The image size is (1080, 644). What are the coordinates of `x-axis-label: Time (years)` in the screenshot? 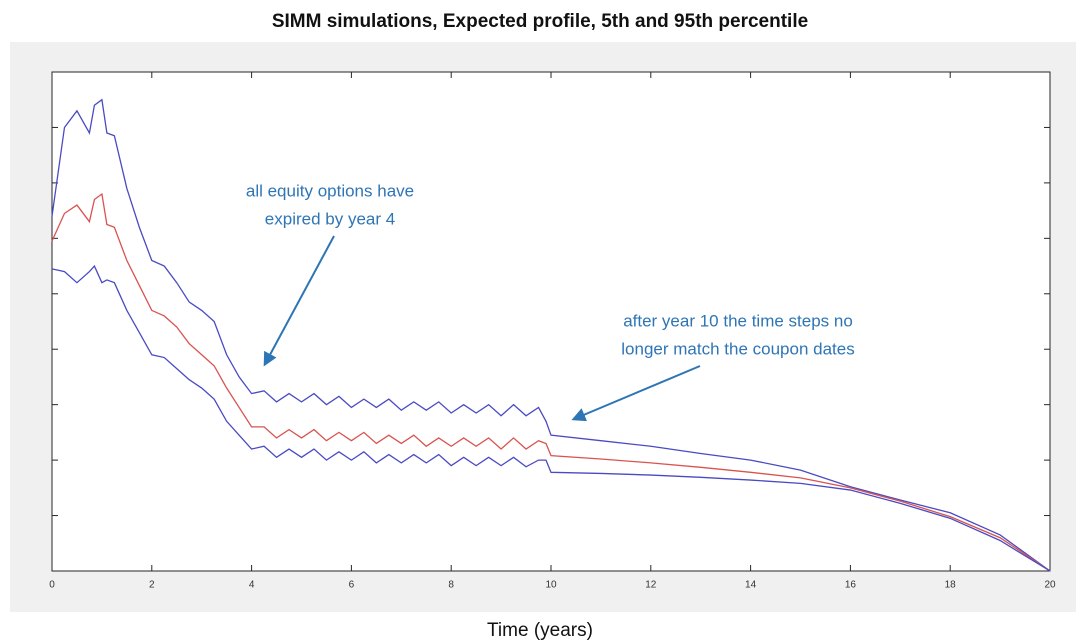 It's located at (540, 630).